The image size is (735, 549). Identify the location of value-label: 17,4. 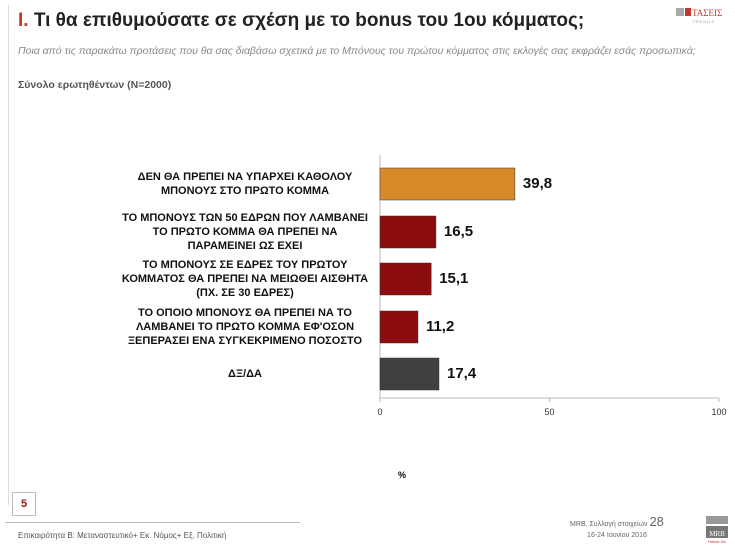
(461, 373).